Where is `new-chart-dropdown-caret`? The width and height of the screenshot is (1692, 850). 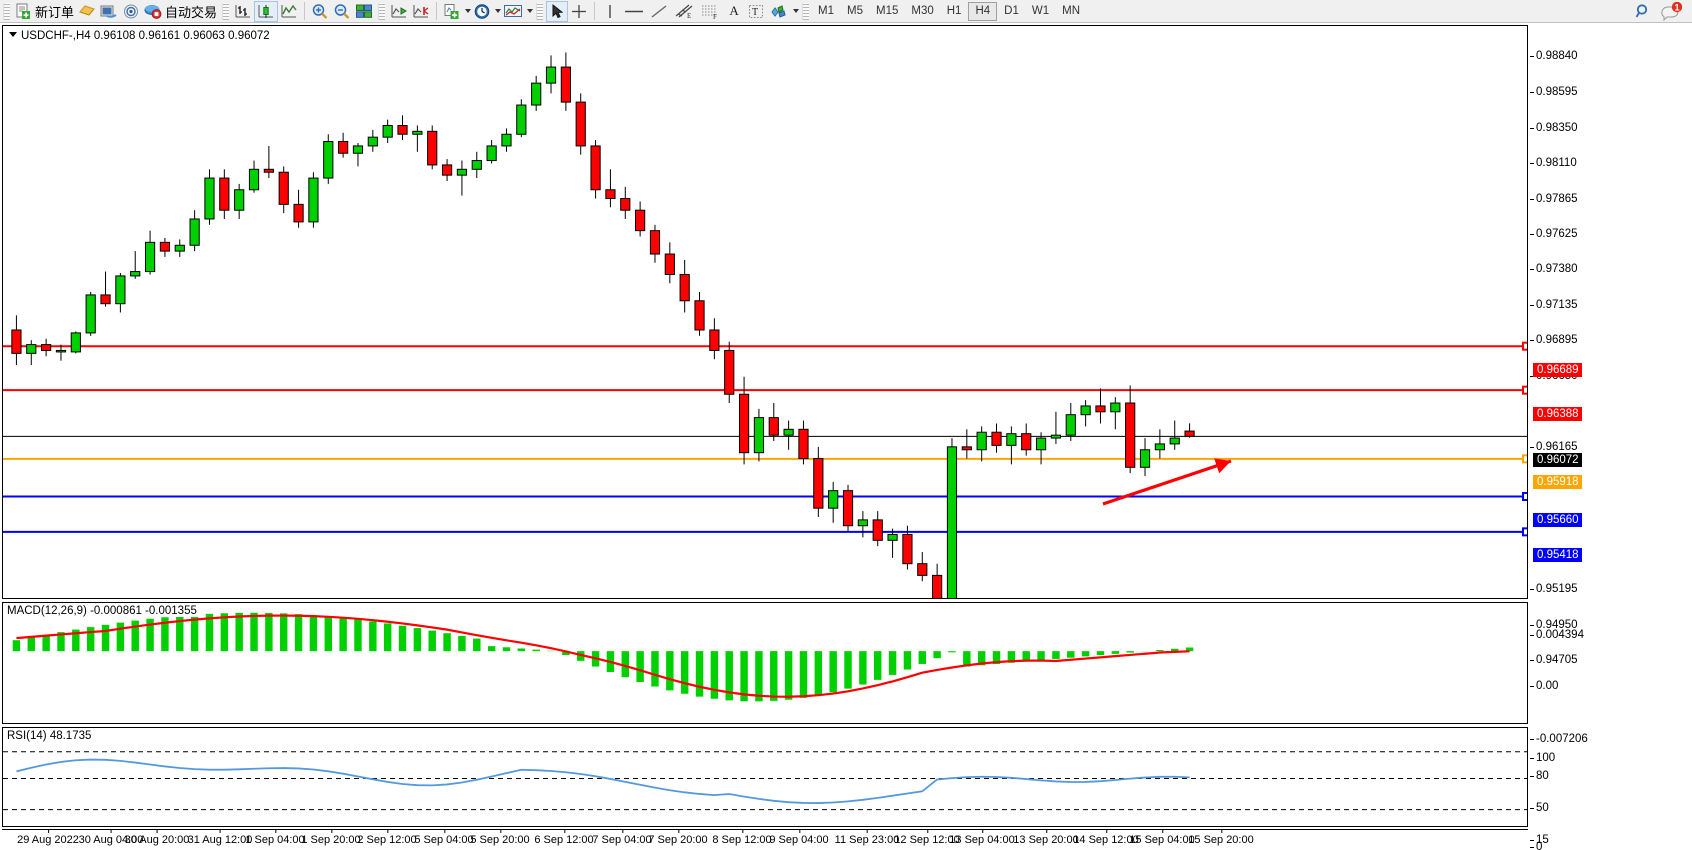 new-chart-dropdown-caret is located at coordinates (468, 11).